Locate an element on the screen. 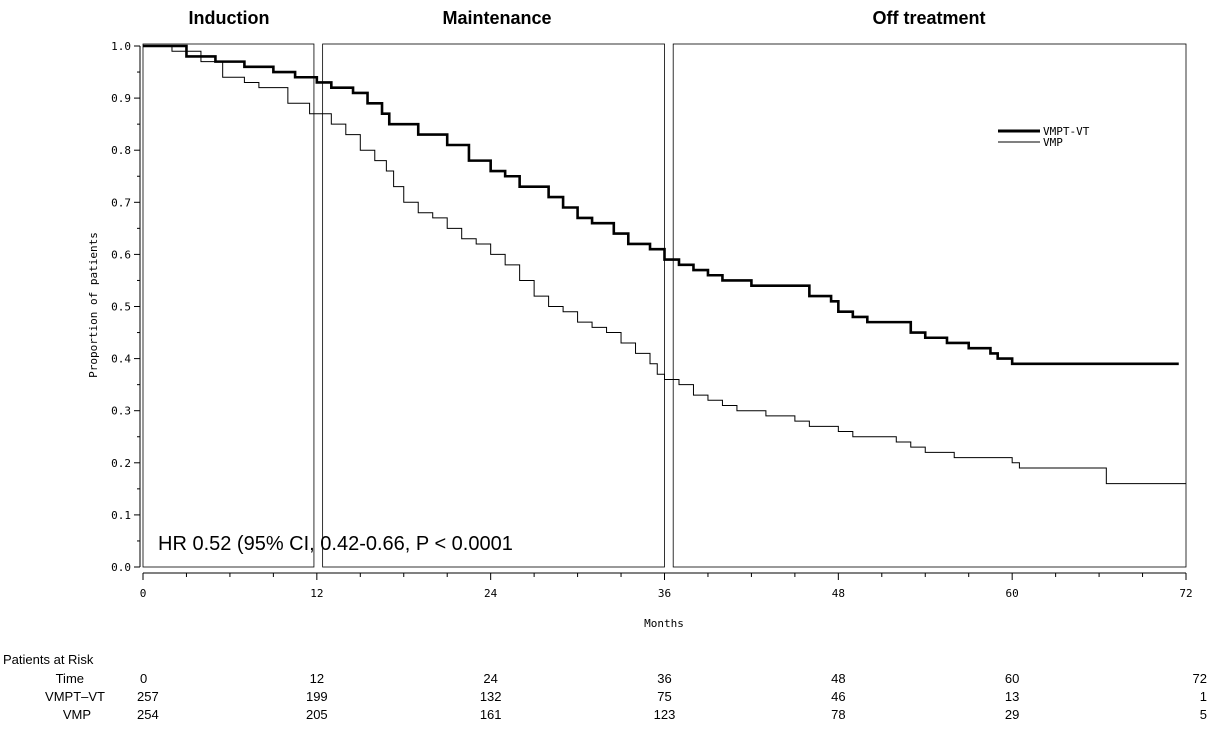 The image size is (1215, 738). risk-time-value: 0 is located at coordinates (143, 678).